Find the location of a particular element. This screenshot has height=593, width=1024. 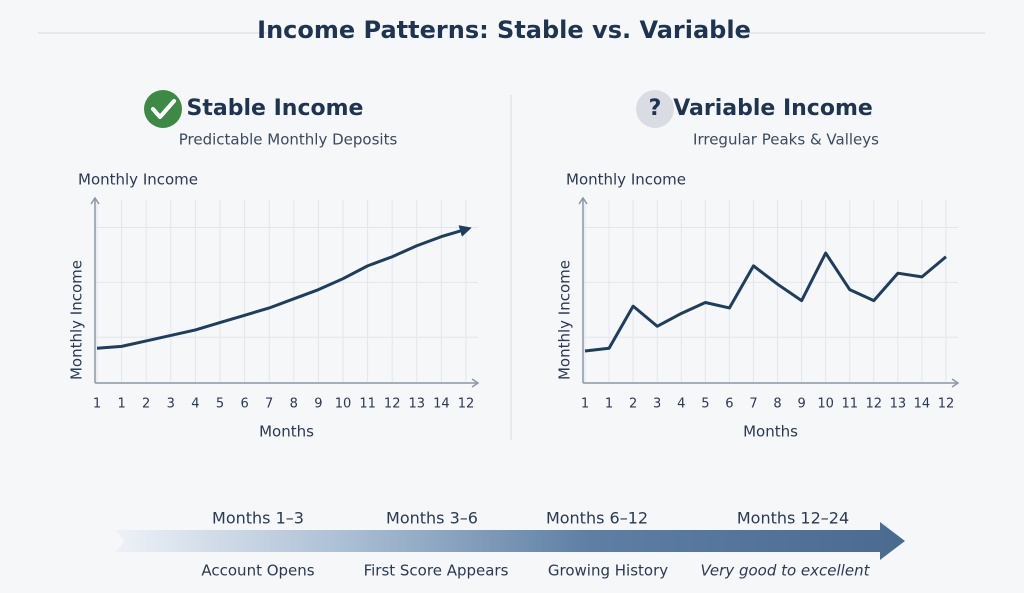

question-icon is located at coordinates (655, 109).